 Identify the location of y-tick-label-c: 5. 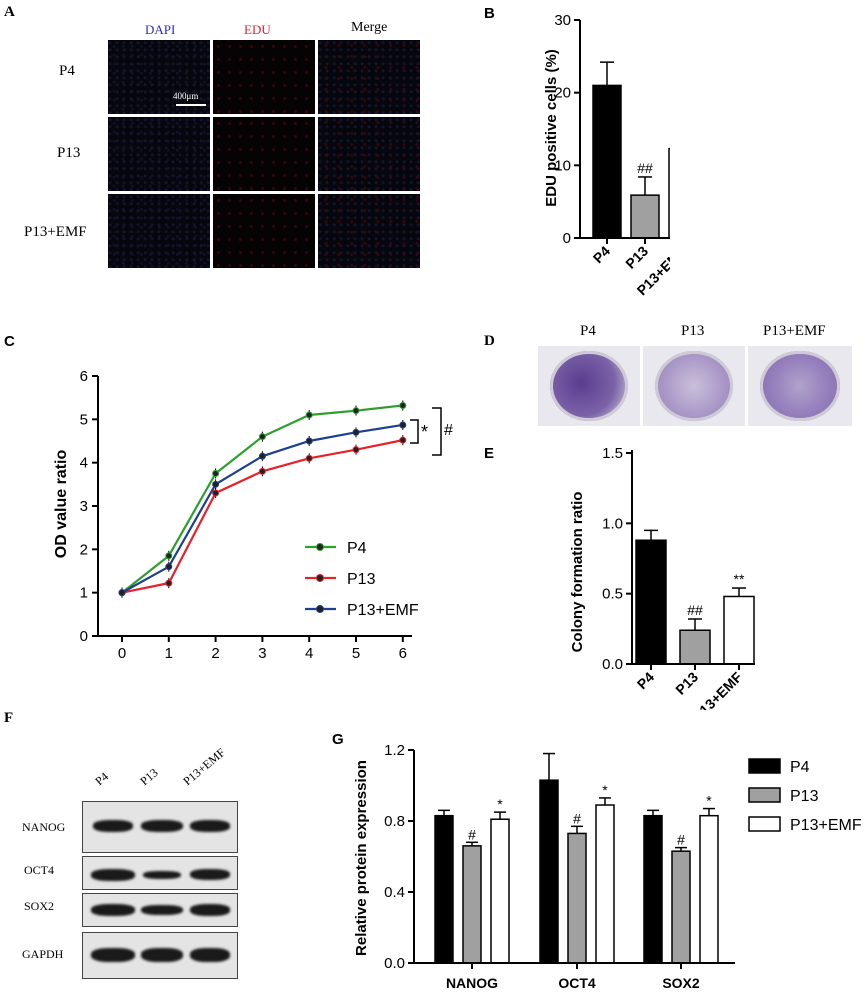
(84, 419).